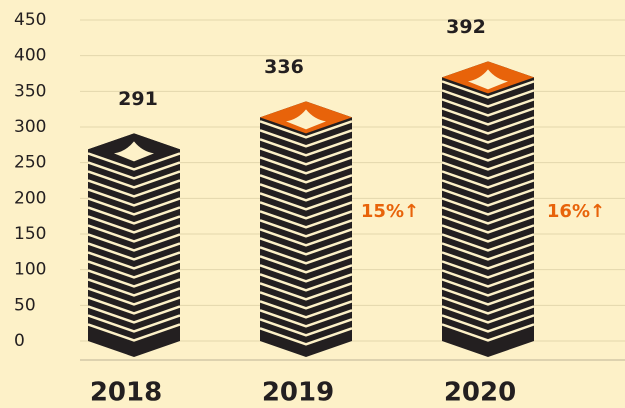 This screenshot has height=408, width=625. Describe the element at coordinates (30, 127) in the screenshot. I see `y-tick-label: 300` at that location.